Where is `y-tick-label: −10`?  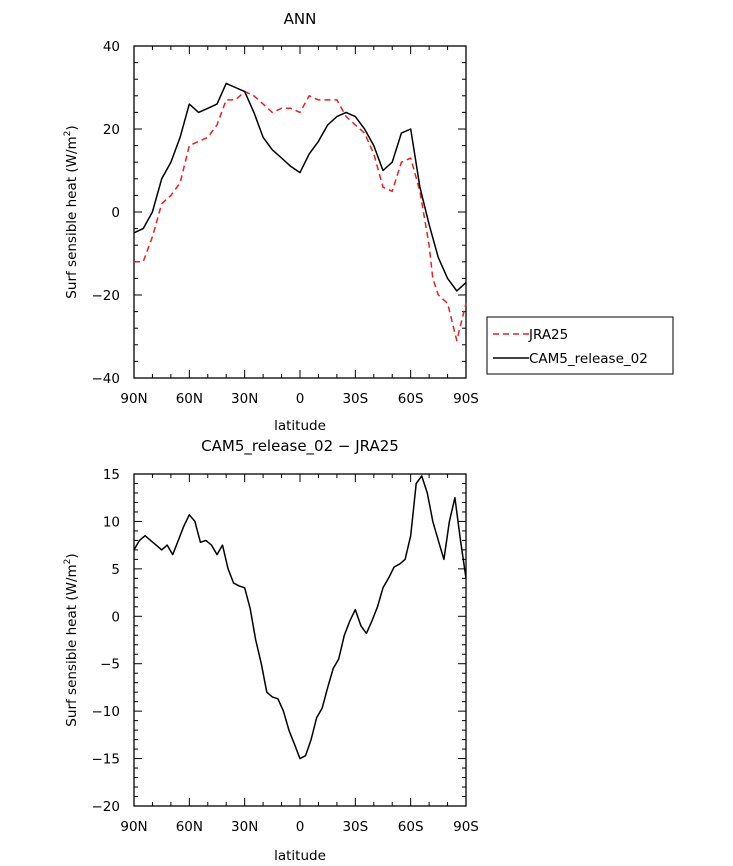 y-tick-label: −10 is located at coordinates (106, 712).